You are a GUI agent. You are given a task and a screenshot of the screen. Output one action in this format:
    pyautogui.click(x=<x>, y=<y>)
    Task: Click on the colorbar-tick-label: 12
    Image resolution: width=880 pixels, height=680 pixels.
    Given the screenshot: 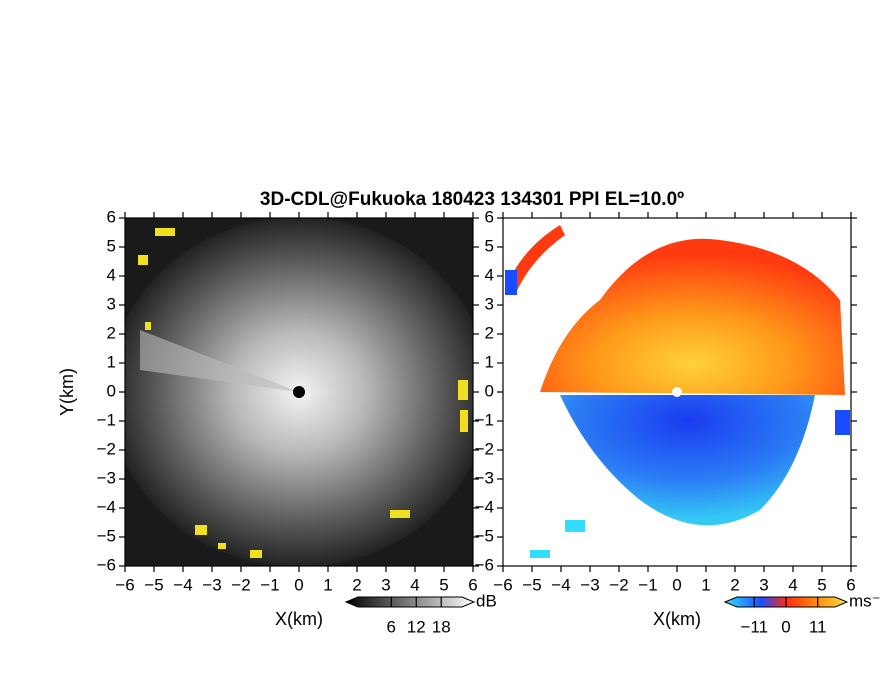 What is the action you would take?
    pyautogui.click(x=416, y=626)
    